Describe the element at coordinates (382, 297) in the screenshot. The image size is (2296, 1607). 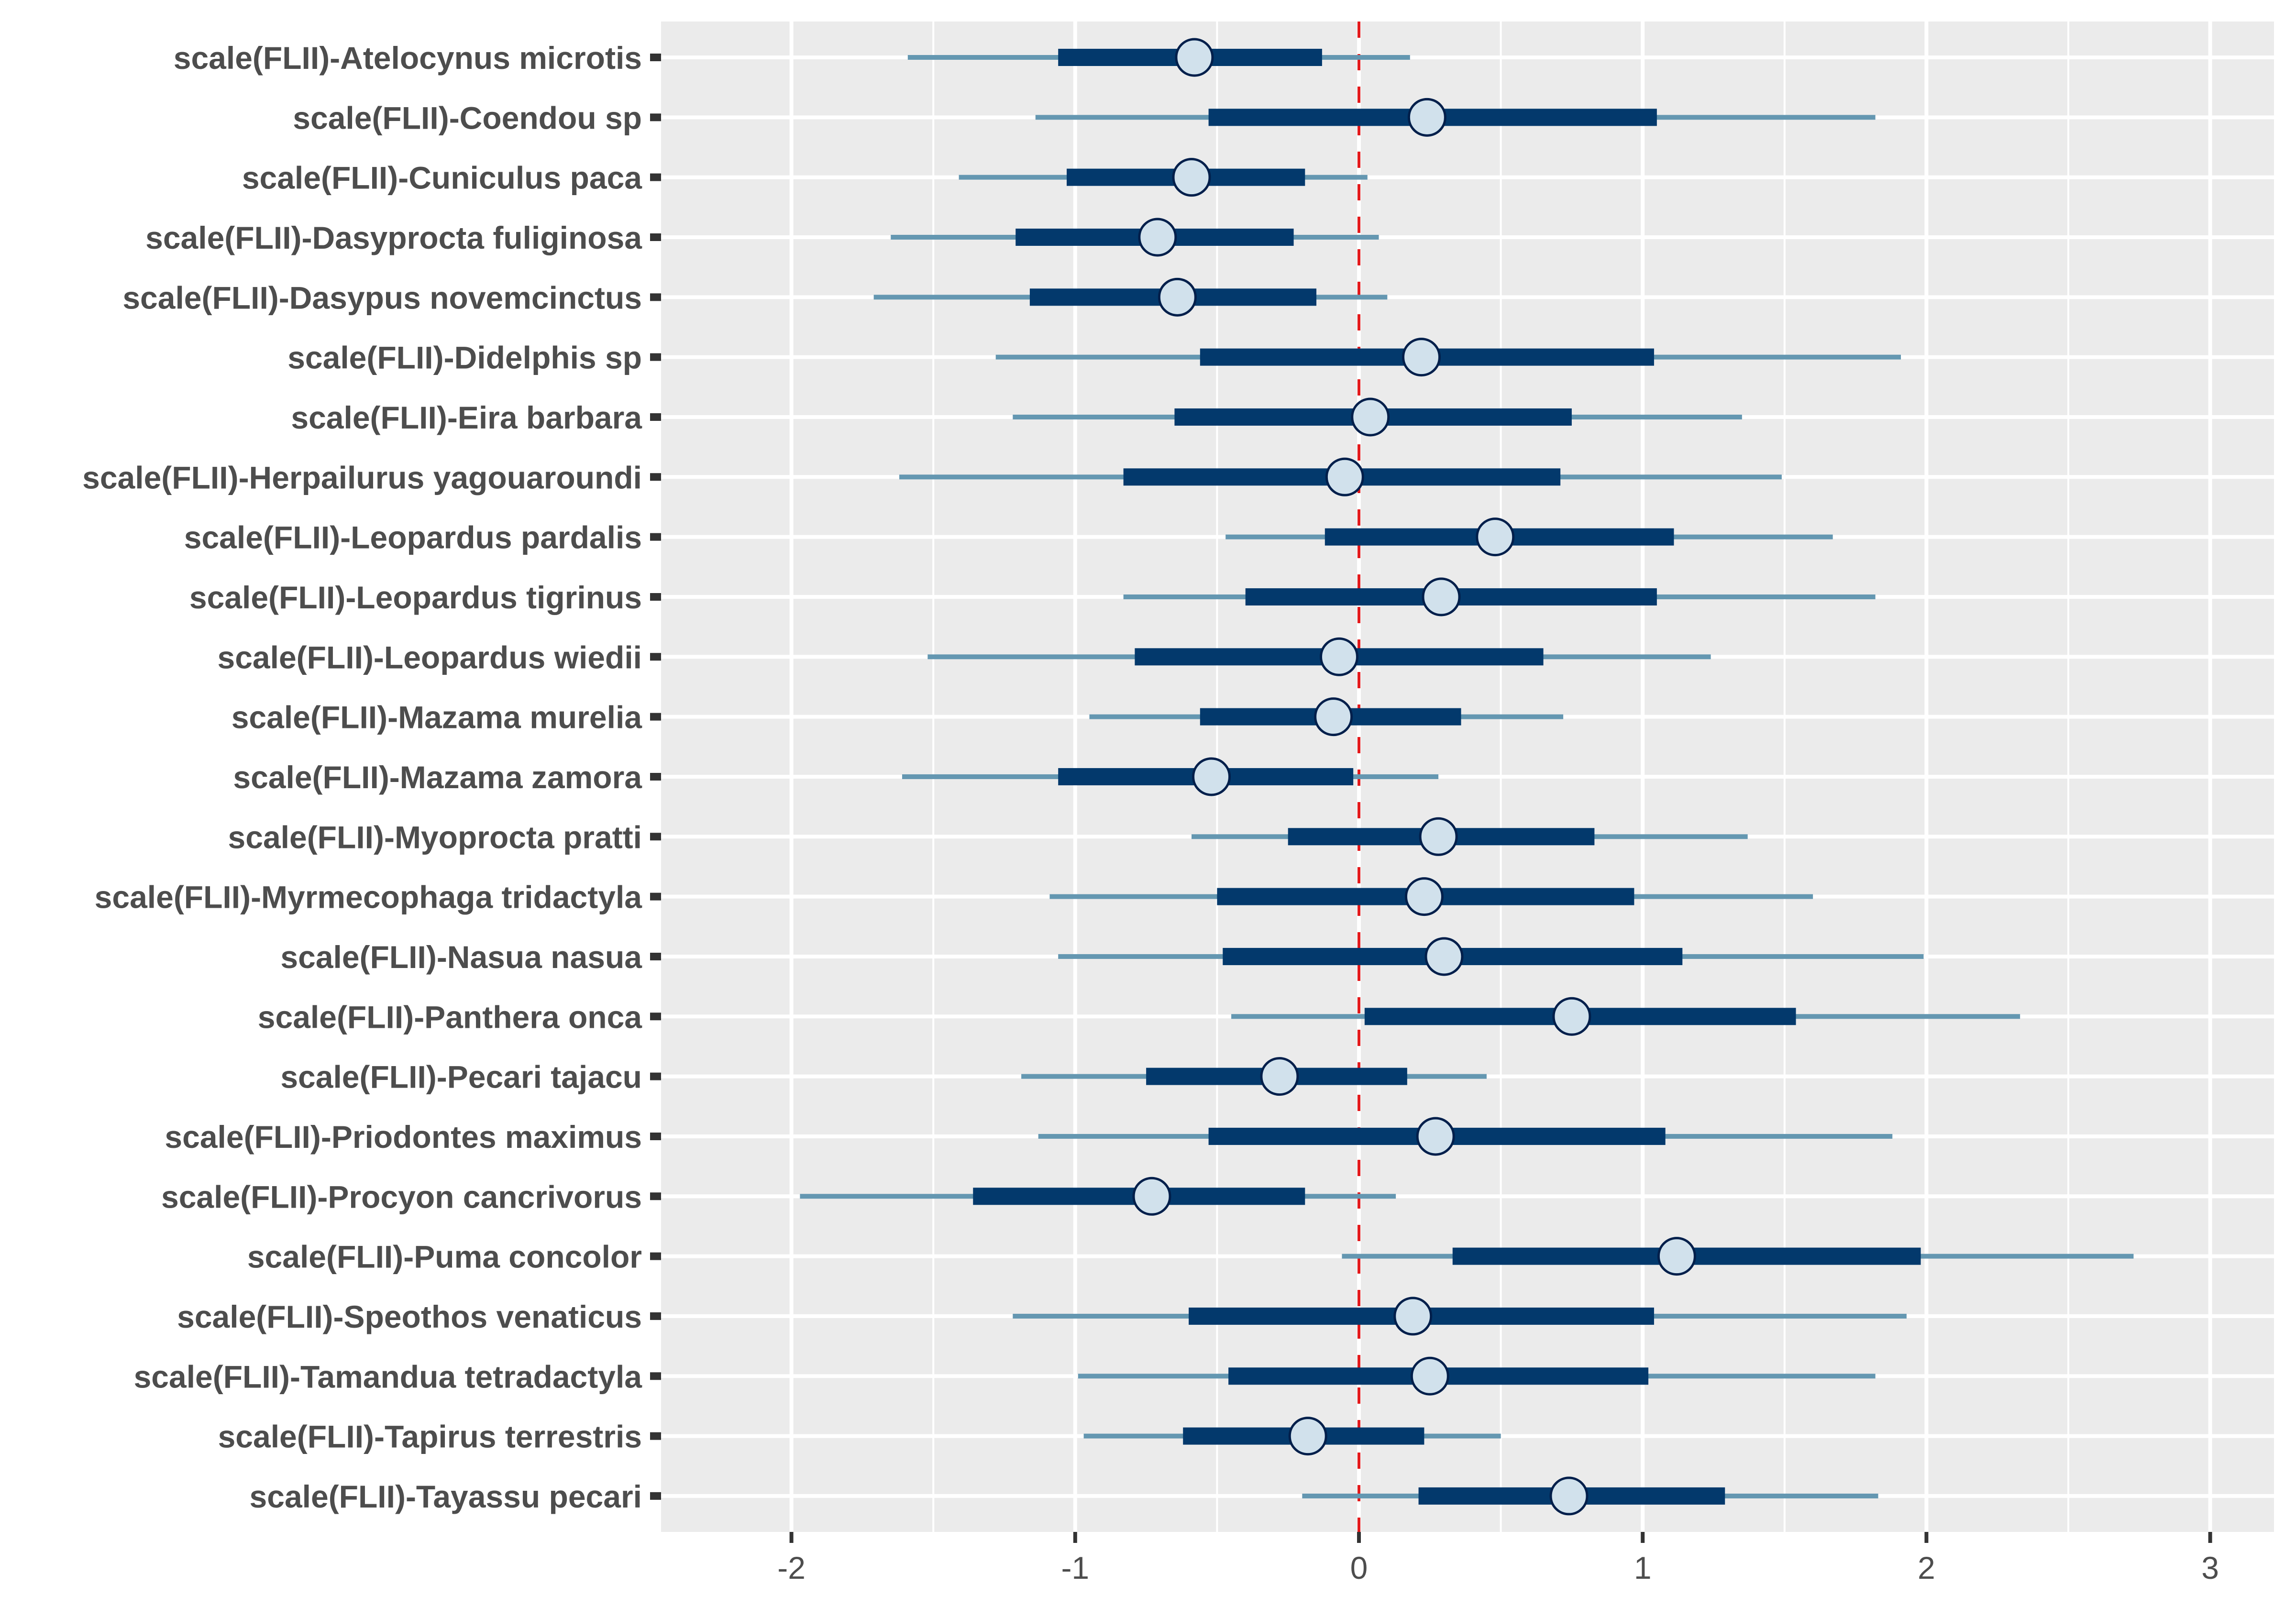
I see `y-tick-label: scale(FLII)-Dasypus novemcinctus` at that location.